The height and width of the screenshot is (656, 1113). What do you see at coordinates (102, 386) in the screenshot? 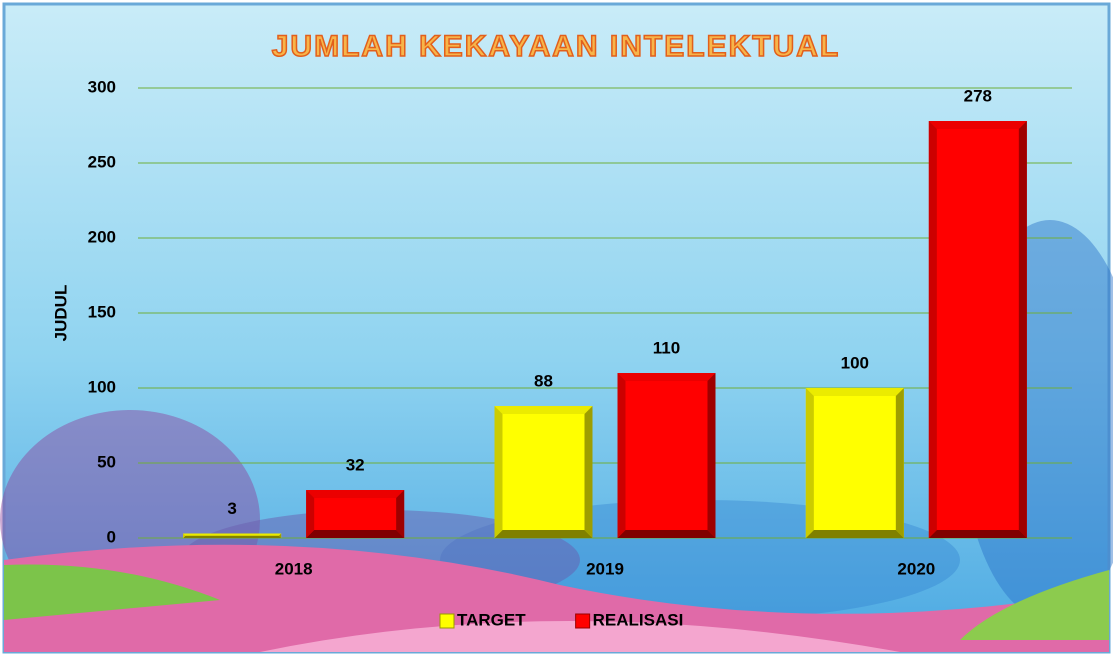
I see `y-tick-label: 100` at bounding box center [102, 386].